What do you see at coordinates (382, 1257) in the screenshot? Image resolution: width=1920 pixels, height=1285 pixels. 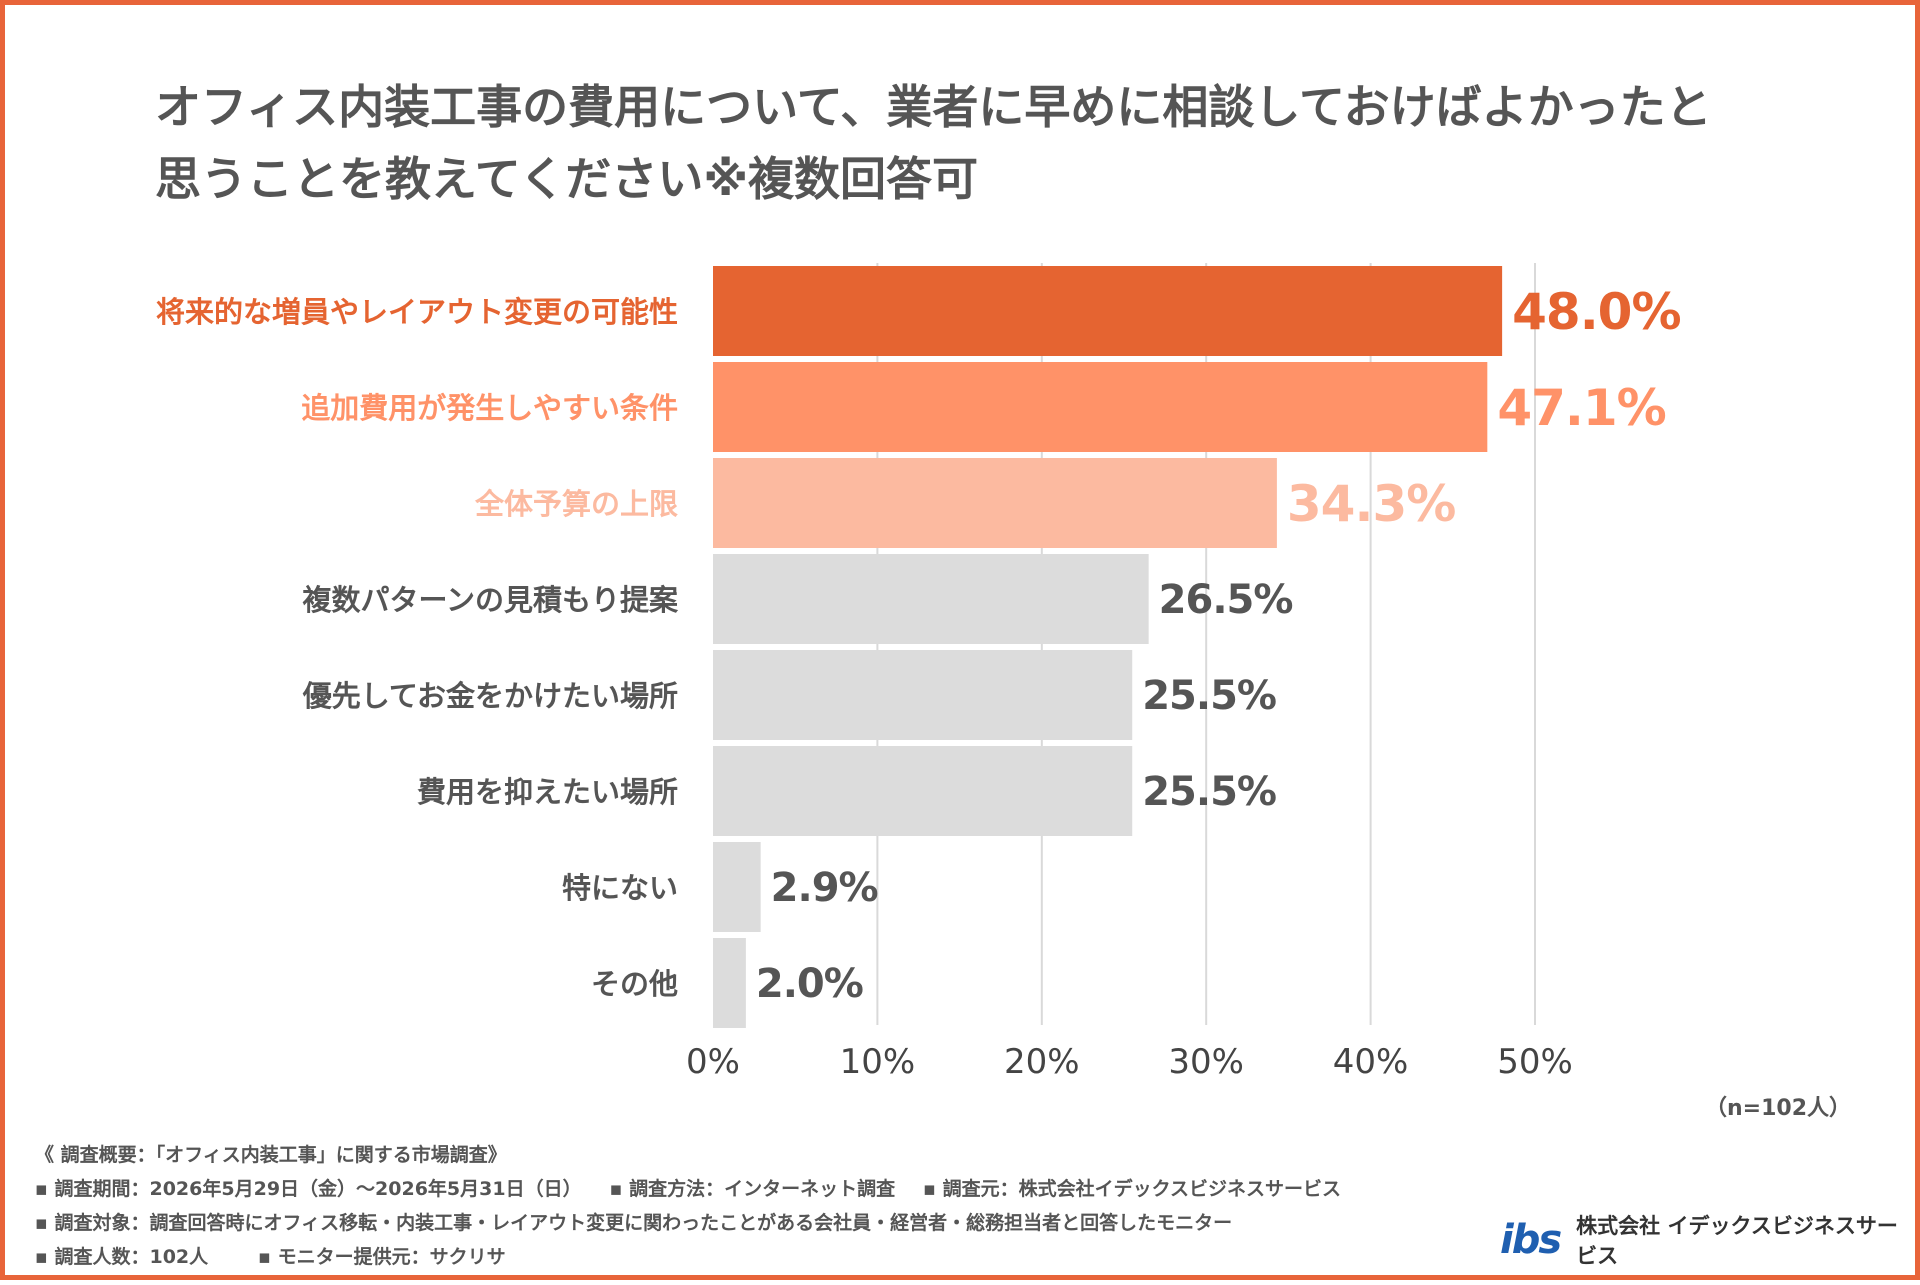 I see `footer-provider: ▪ モニター提供元：サクリサ` at bounding box center [382, 1257].